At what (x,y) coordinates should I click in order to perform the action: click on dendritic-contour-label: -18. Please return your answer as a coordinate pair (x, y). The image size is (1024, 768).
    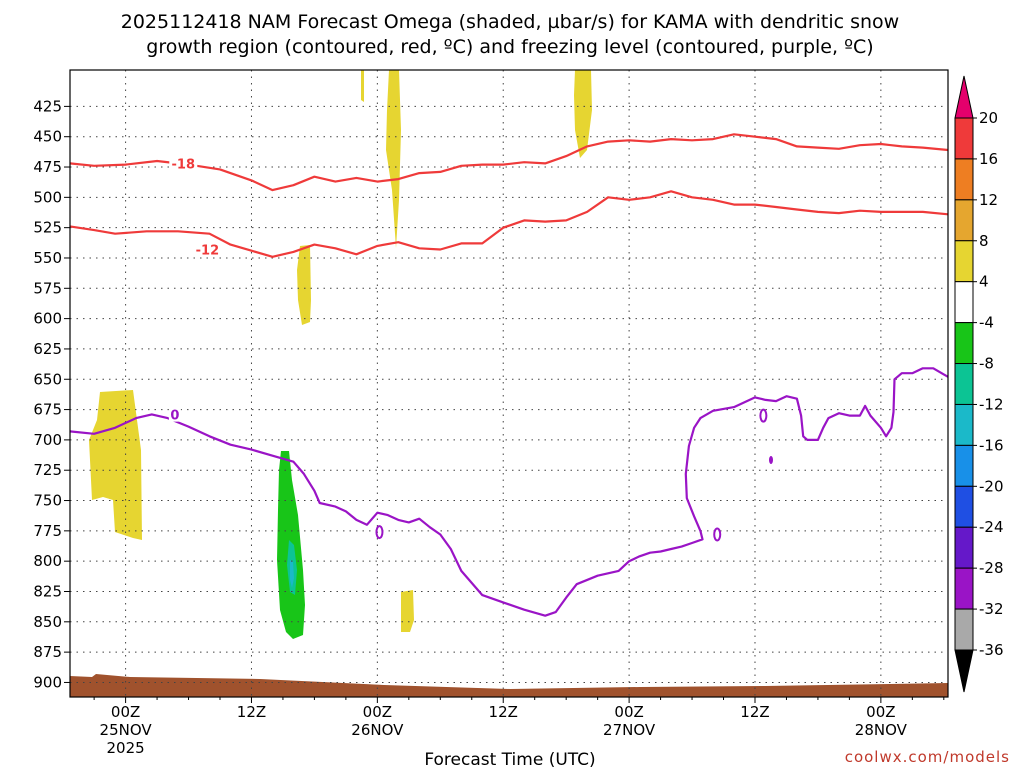
    Looking at the image, I should click on (184, 165).